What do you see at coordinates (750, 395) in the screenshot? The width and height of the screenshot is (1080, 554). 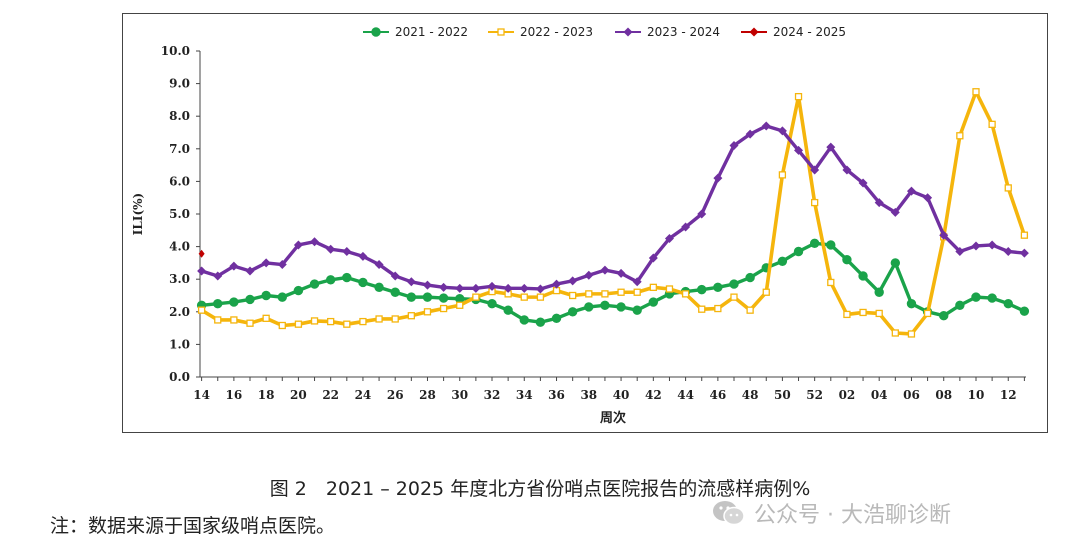 I see `x-tick-label: 48` at bounding box center [750, 395].